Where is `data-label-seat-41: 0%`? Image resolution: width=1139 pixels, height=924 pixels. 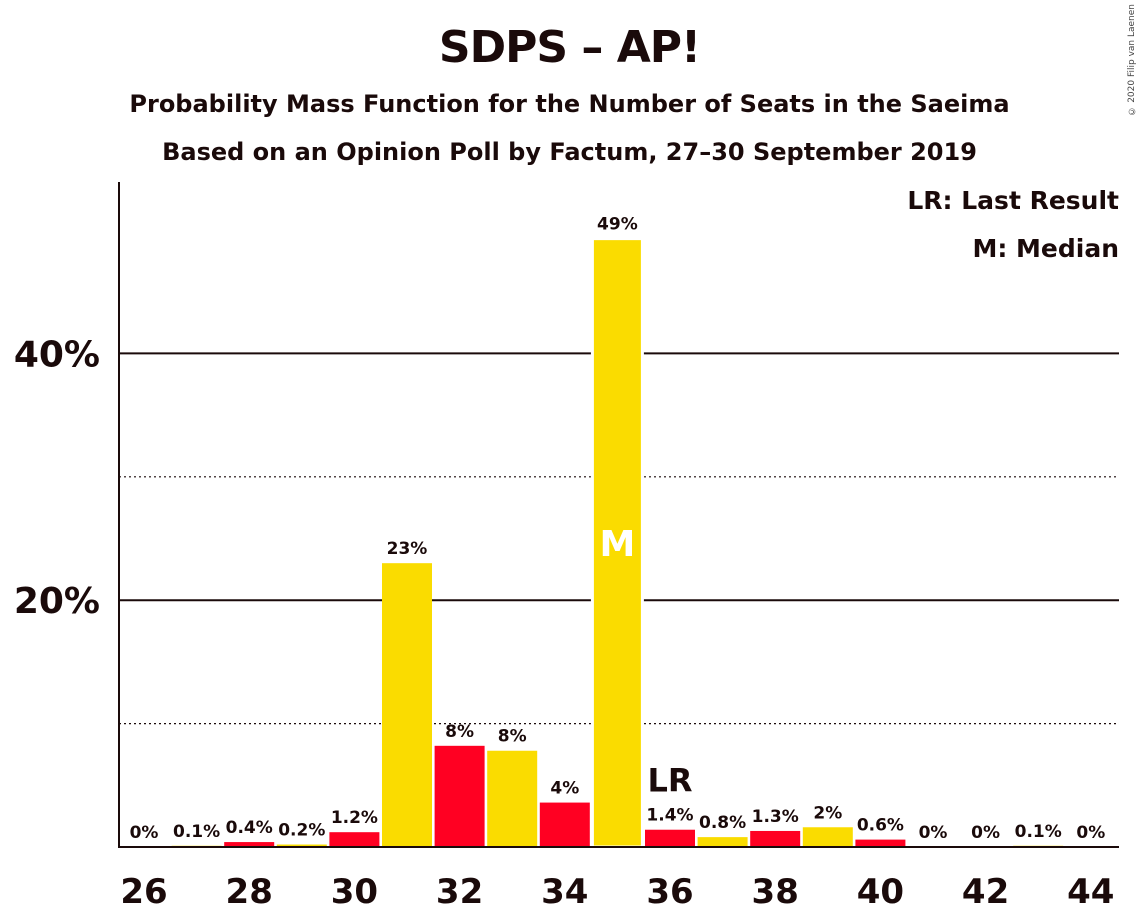
data-label-seat-41: 0% is located at coordinates (933, 833).